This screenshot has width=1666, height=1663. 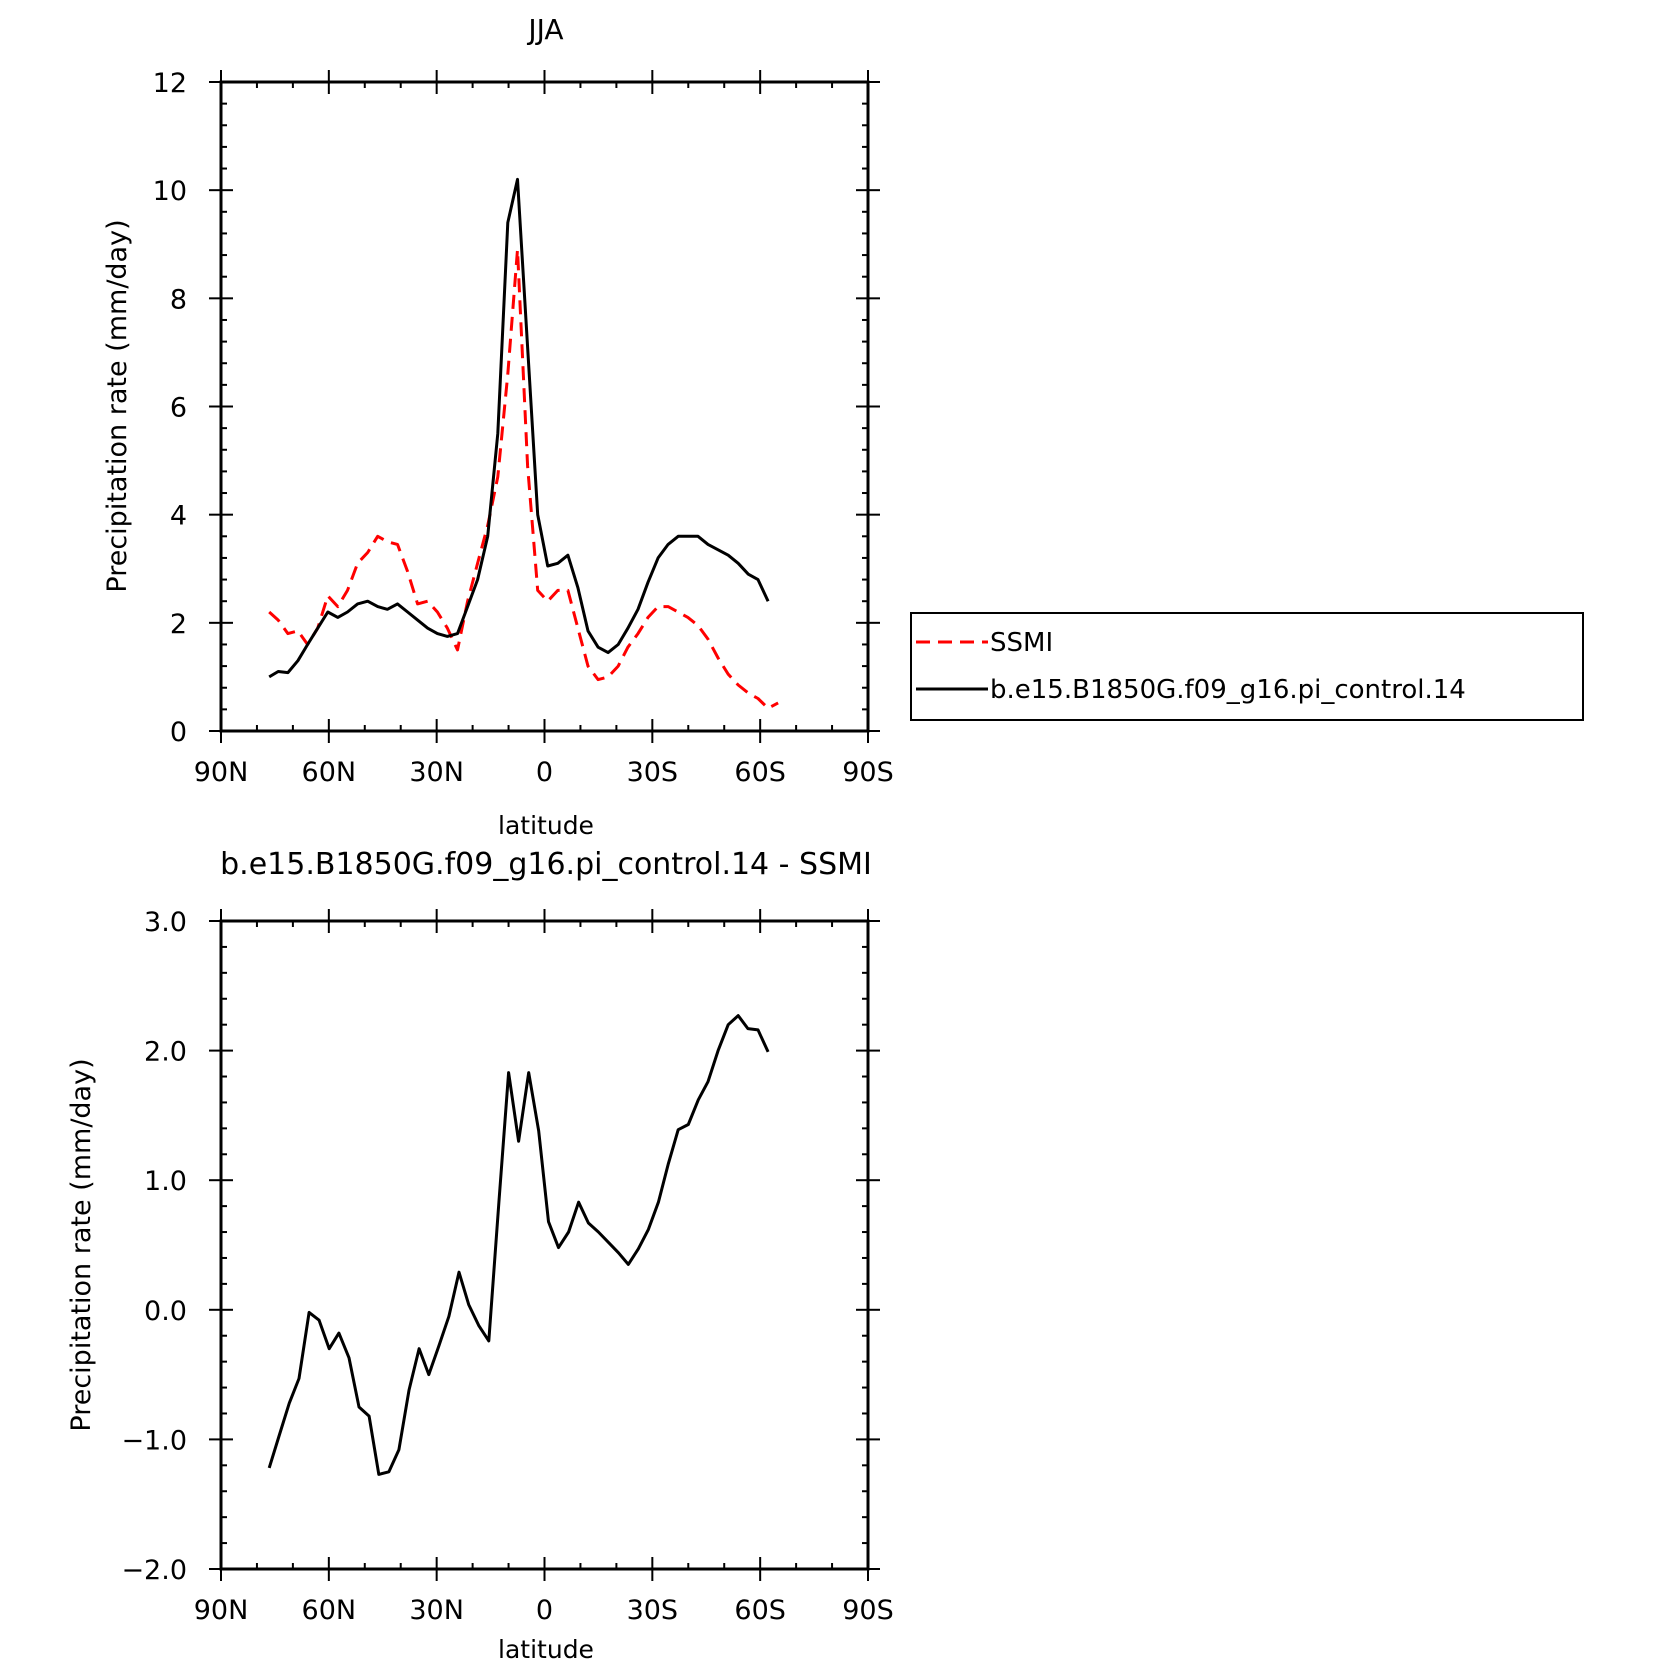 I want to click on y-tick-label: 2, so click(x=178, y=624).